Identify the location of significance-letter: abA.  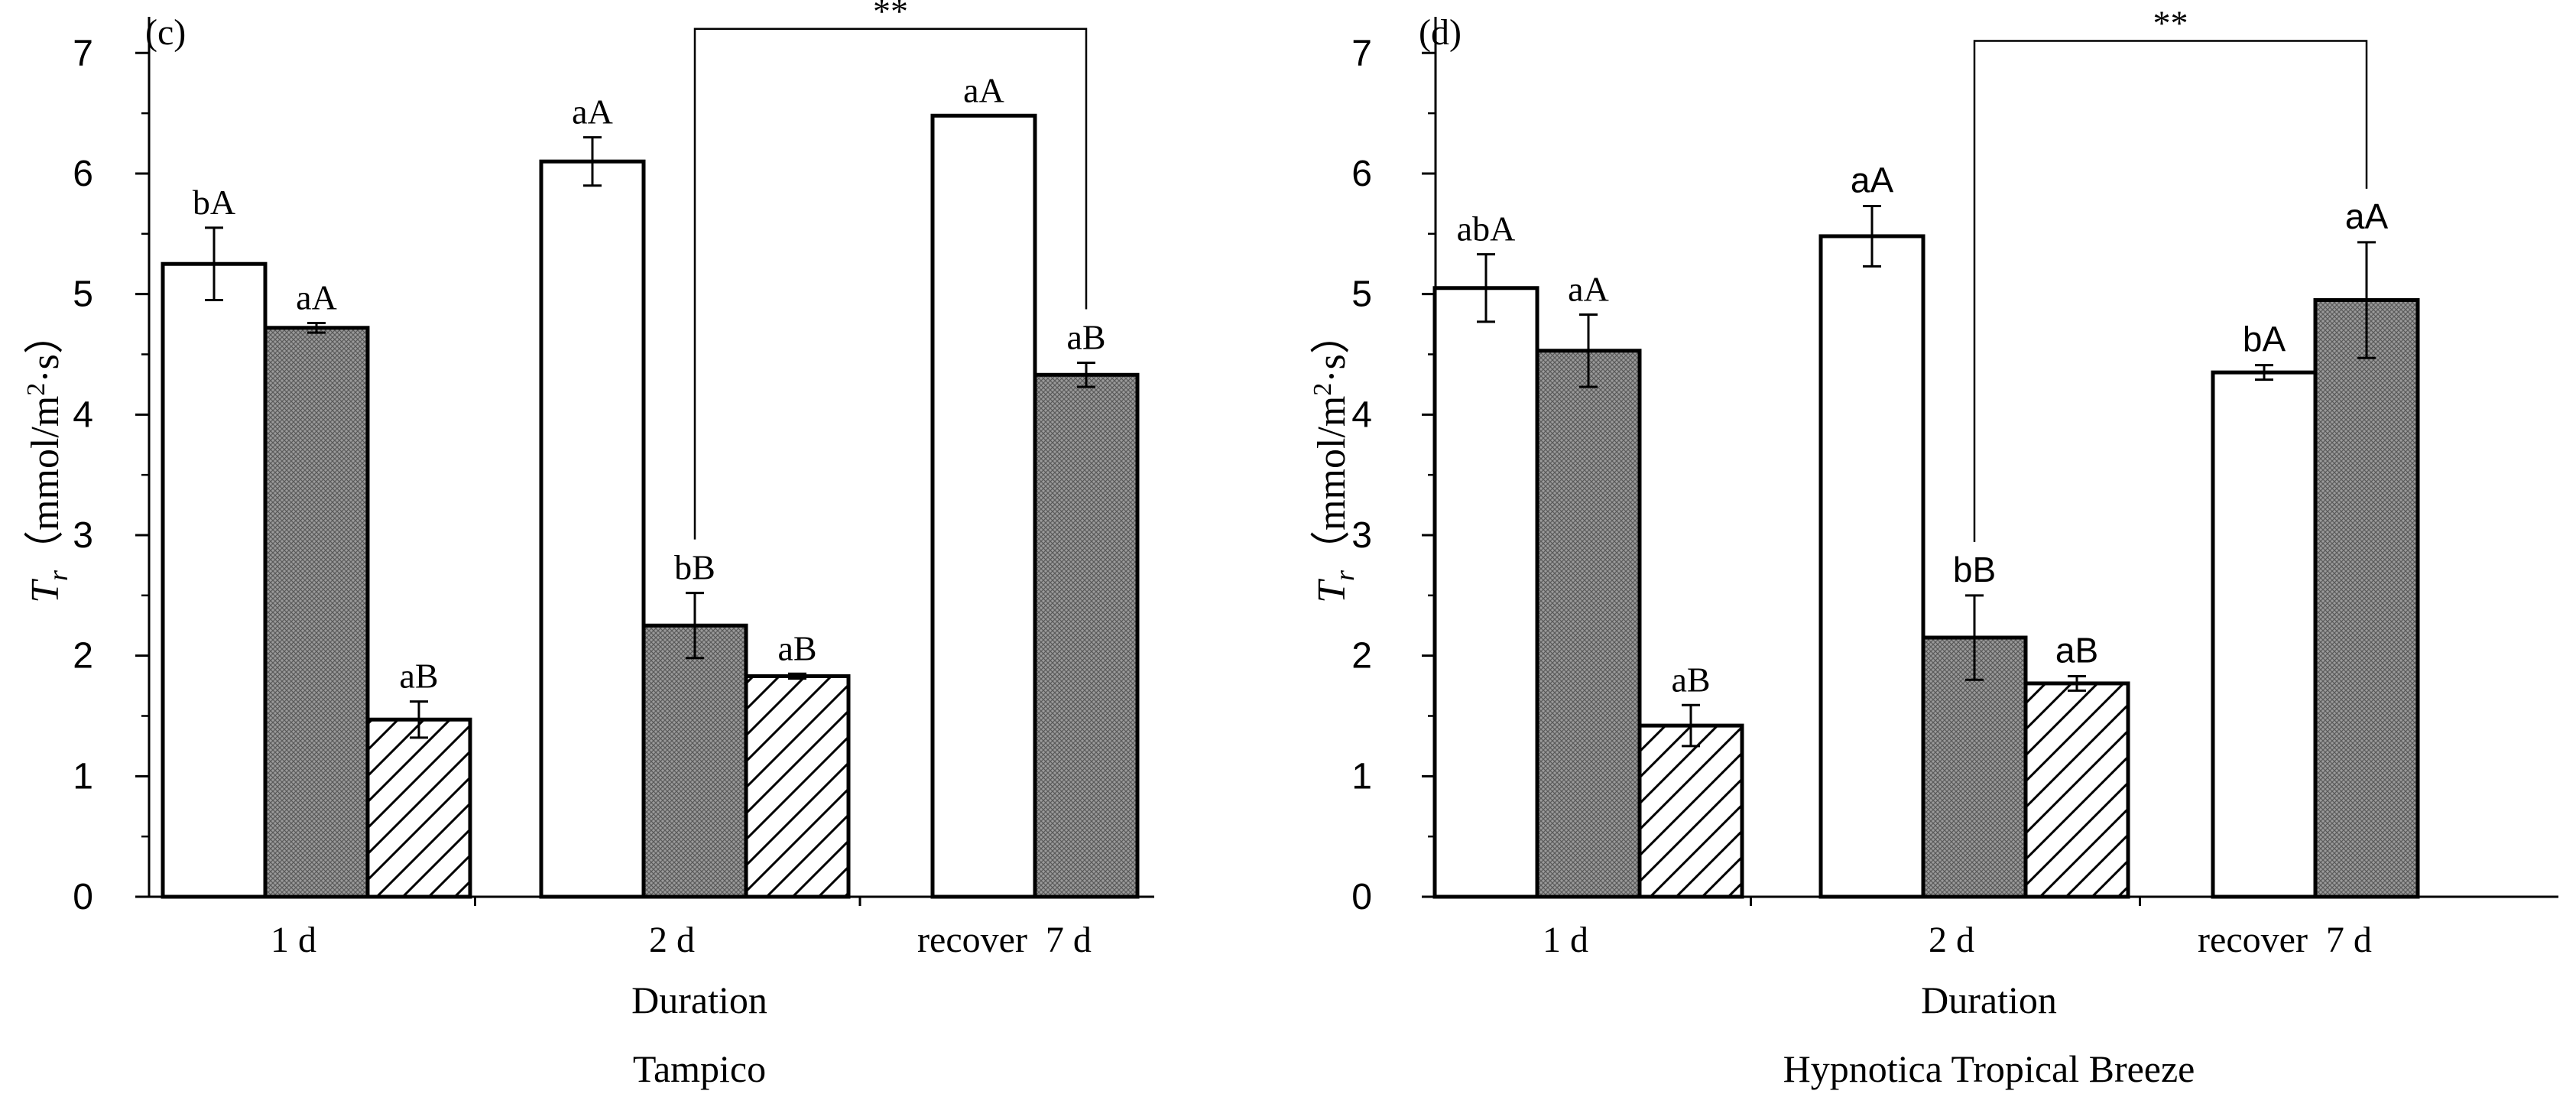
(1486, 228).